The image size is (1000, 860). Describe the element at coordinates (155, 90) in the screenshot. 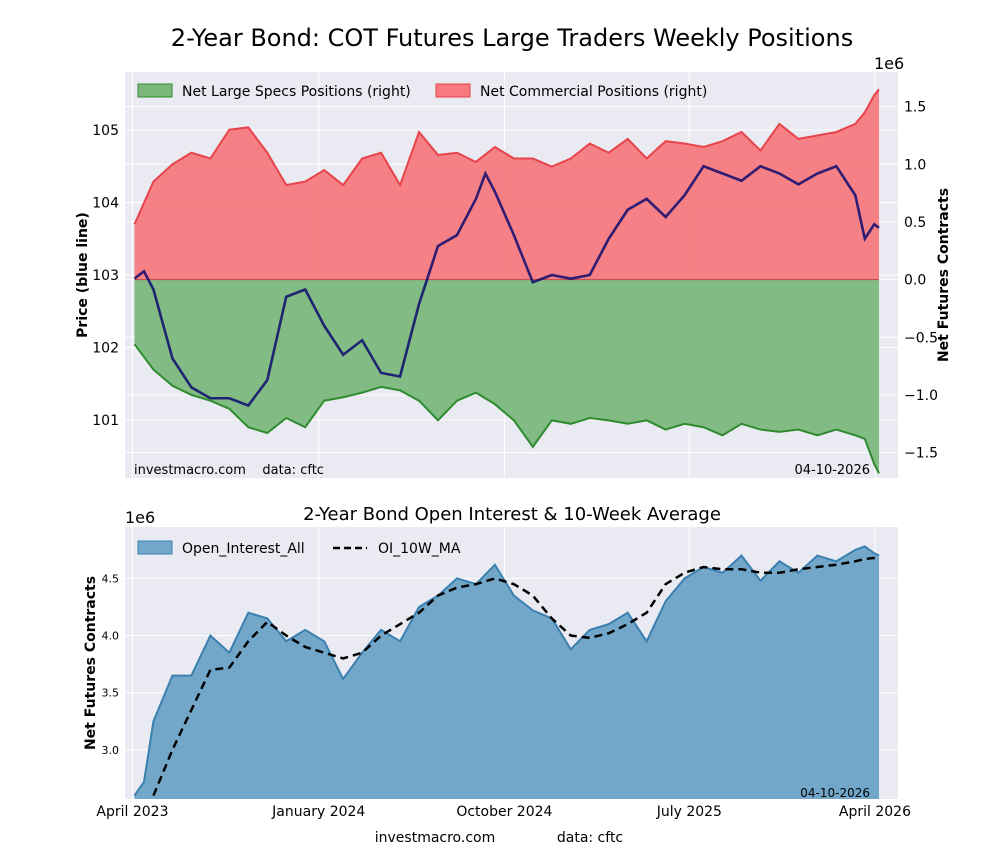

I see `legend-swatch-specs` at that location.